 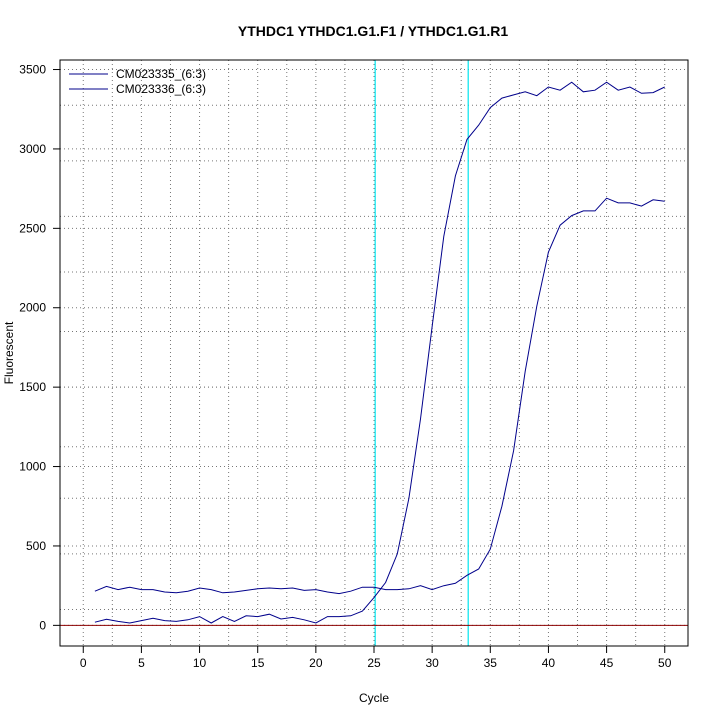 I want to click on y-tick-label: 1000, so click(x=32, y=467).